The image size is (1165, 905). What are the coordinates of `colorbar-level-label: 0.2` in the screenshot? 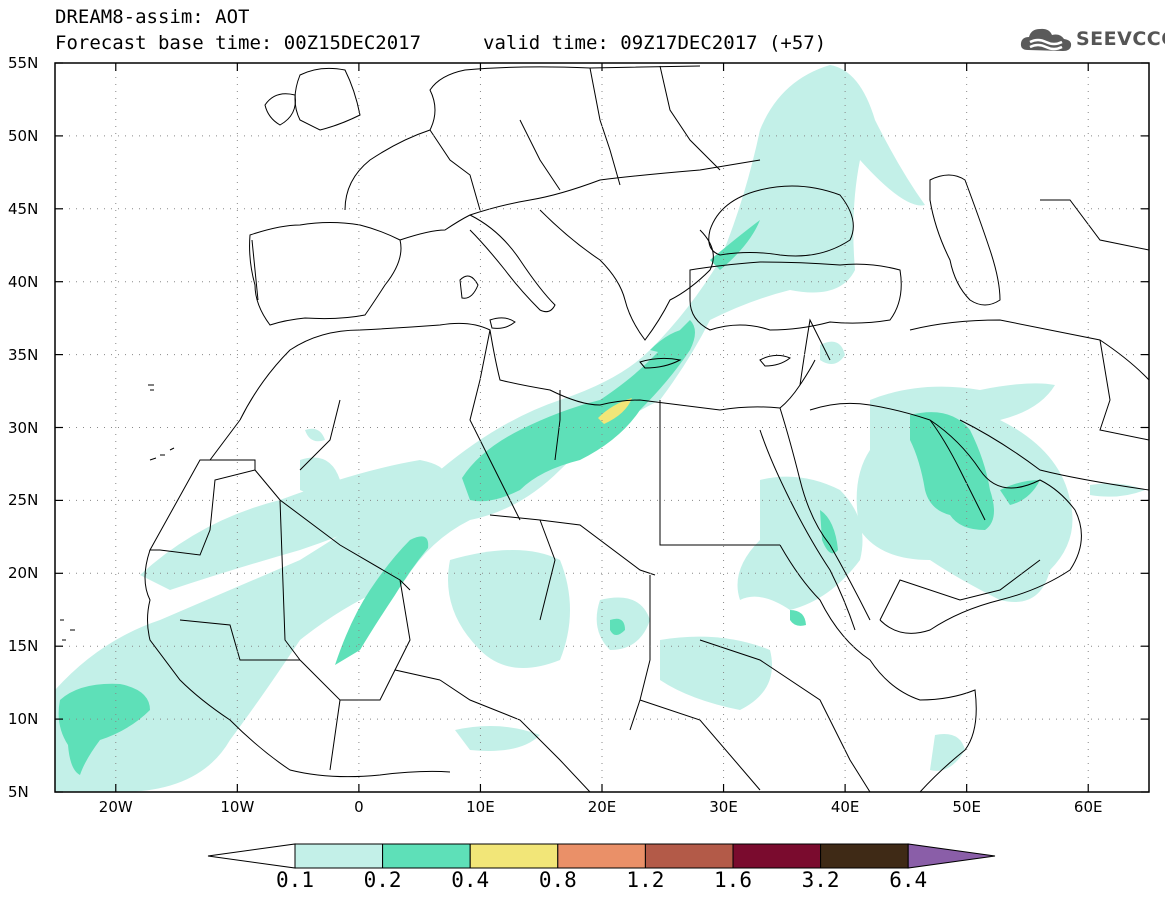 It's located at (382, 880).